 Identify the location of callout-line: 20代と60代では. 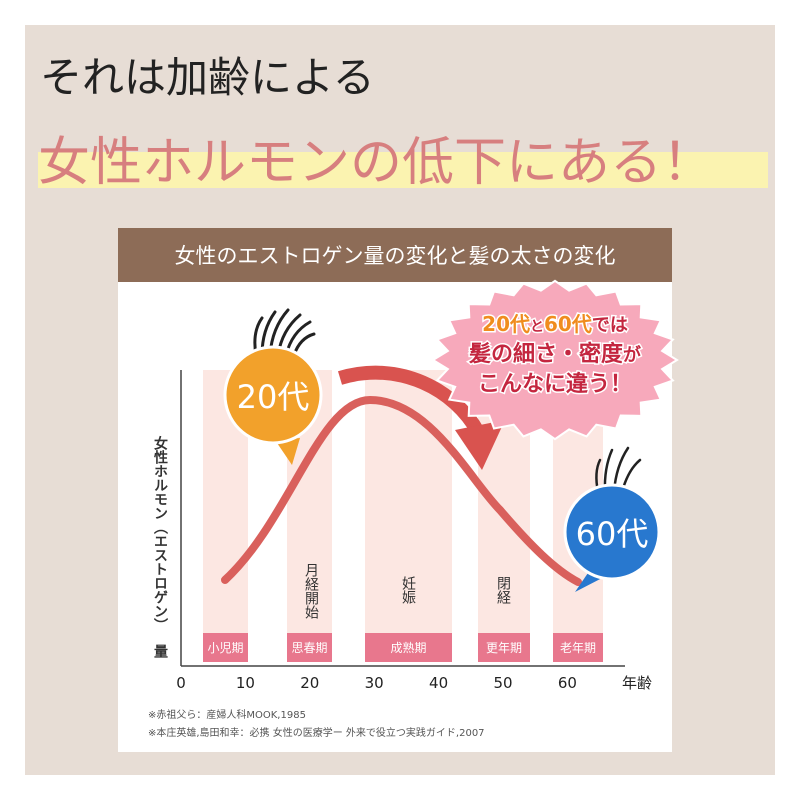
(555, 324).